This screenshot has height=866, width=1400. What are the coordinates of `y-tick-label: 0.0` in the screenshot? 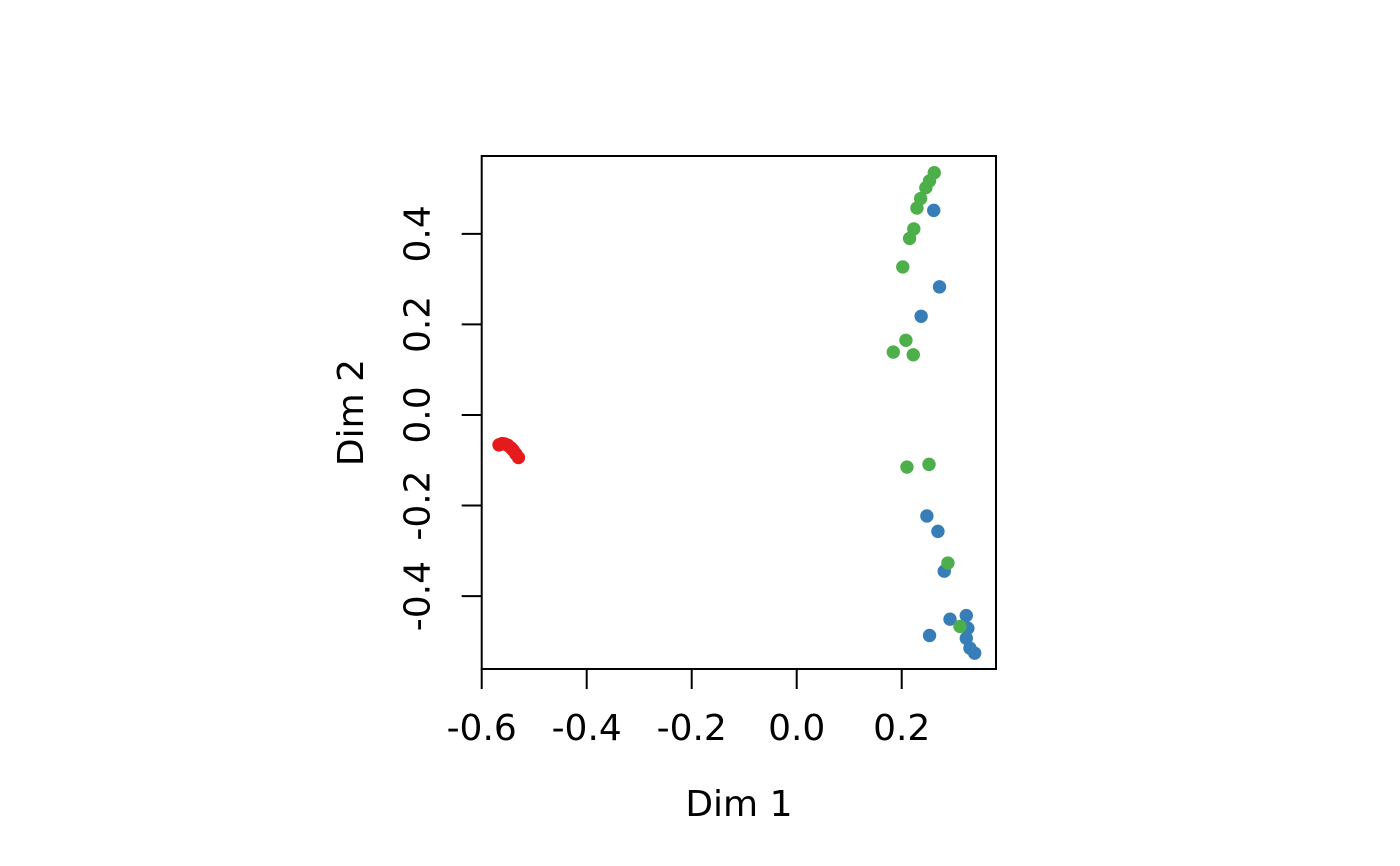 It's located at (418, 414).